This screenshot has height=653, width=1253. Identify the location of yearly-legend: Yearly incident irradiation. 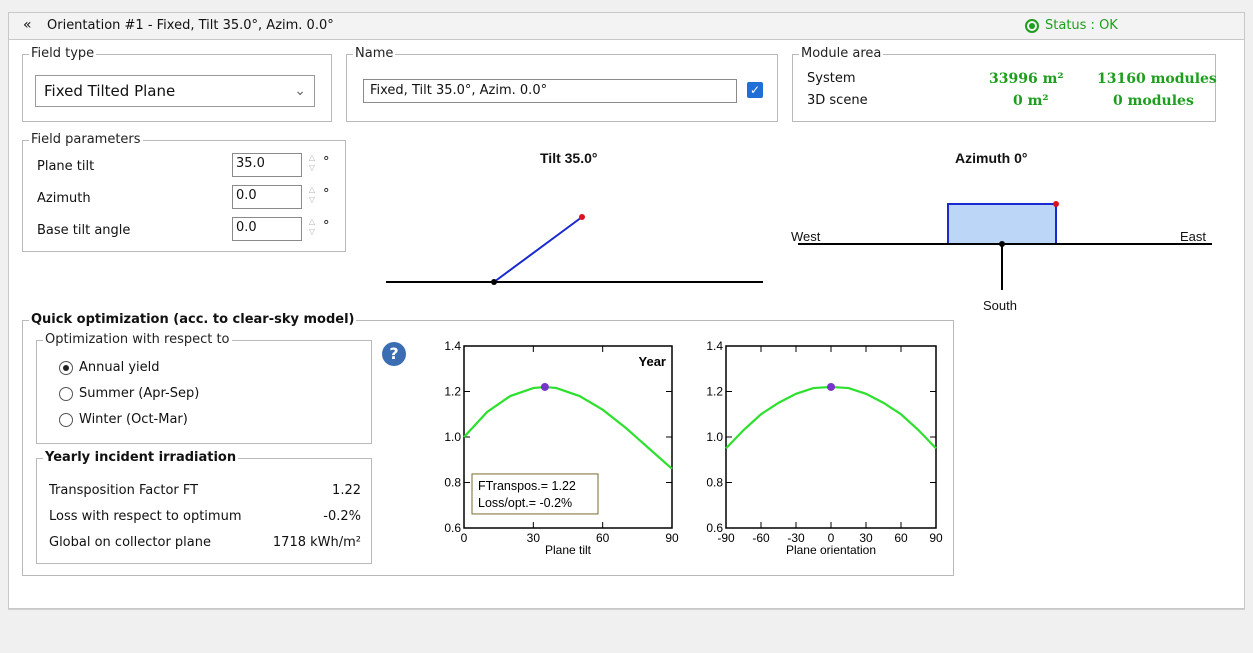
(141, 458).